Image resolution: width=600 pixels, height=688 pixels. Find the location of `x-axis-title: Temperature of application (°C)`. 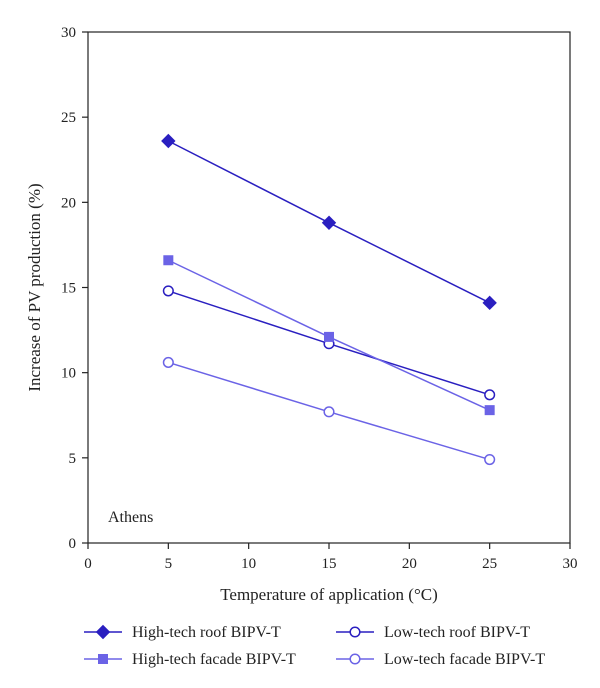

x-axis-title: Temperature of application (°C) is located at coordinates (329, 594).